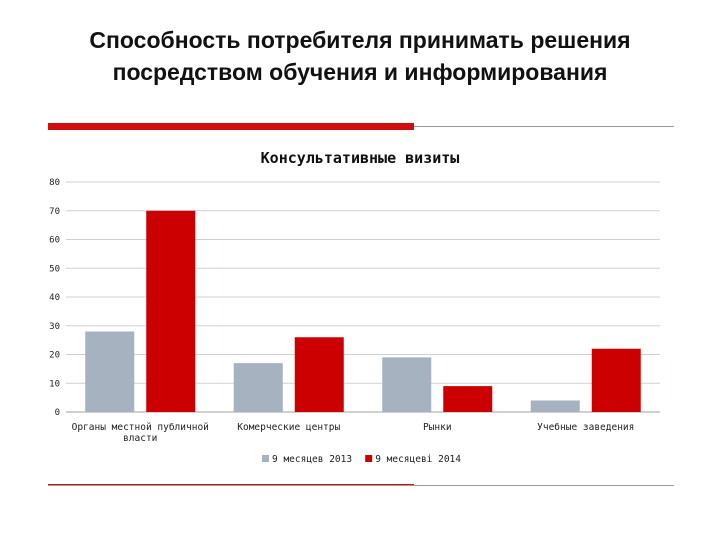  What do you see at coordinates (360, 158) in the screenshot?
I see `chart-title: Консультативные визиты` at bounding box center [360, 158].